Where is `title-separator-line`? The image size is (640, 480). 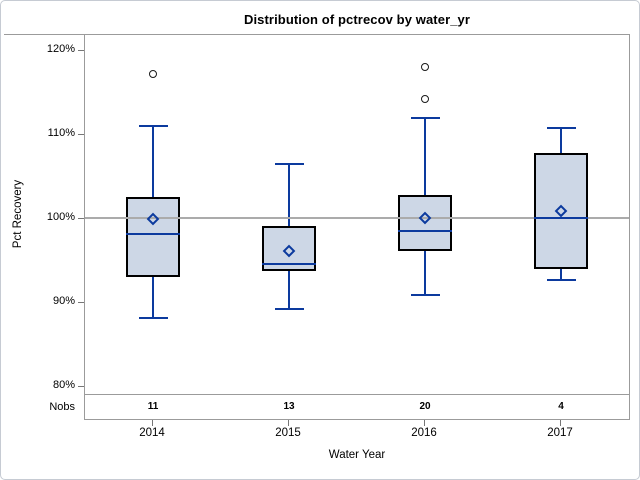 title-separator-line is located at coordinates (317, 34).